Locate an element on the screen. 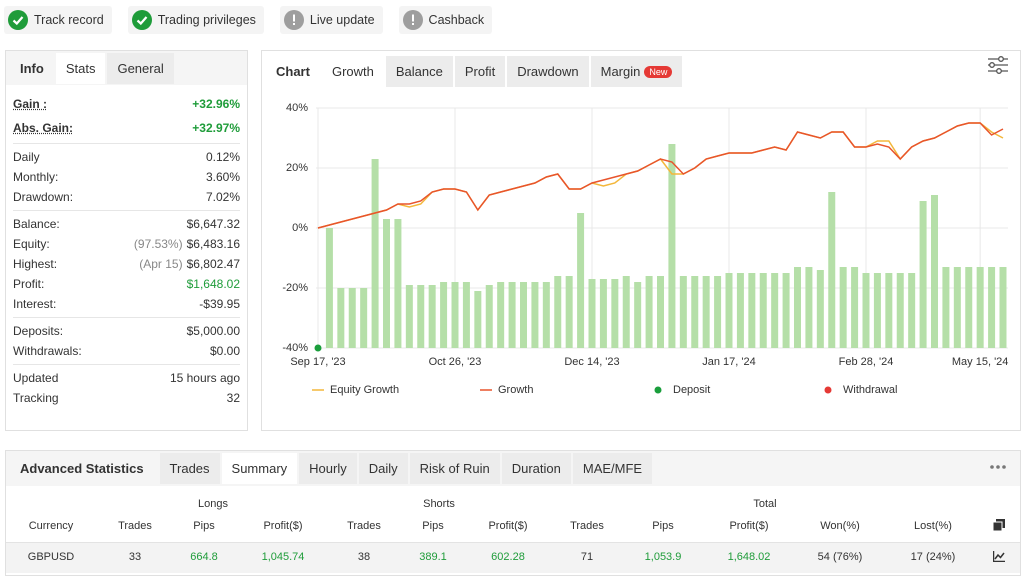  stat-value-wrap: +32.97% is located at coordinates (216, 128).